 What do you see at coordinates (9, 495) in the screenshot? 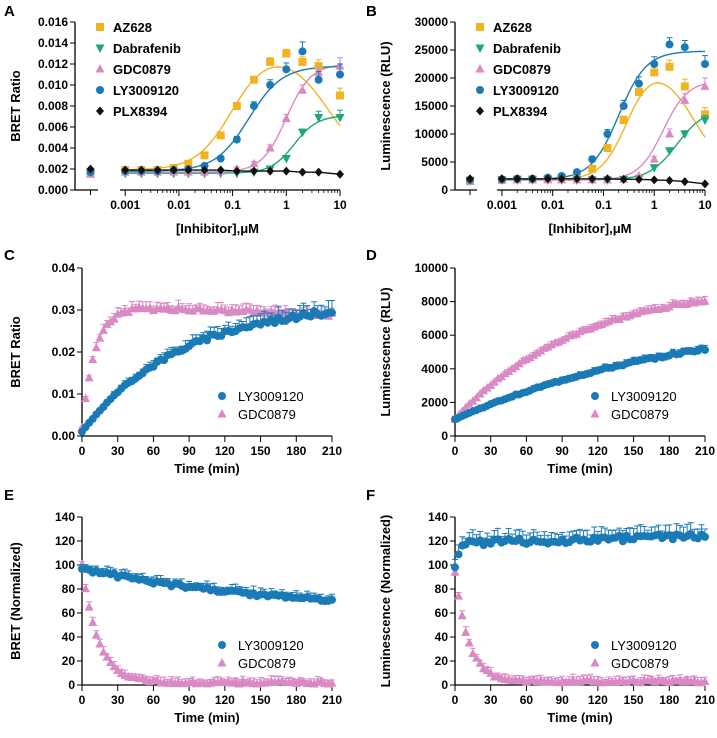
I see `panel-label: E` at bounding box center [9, 495].